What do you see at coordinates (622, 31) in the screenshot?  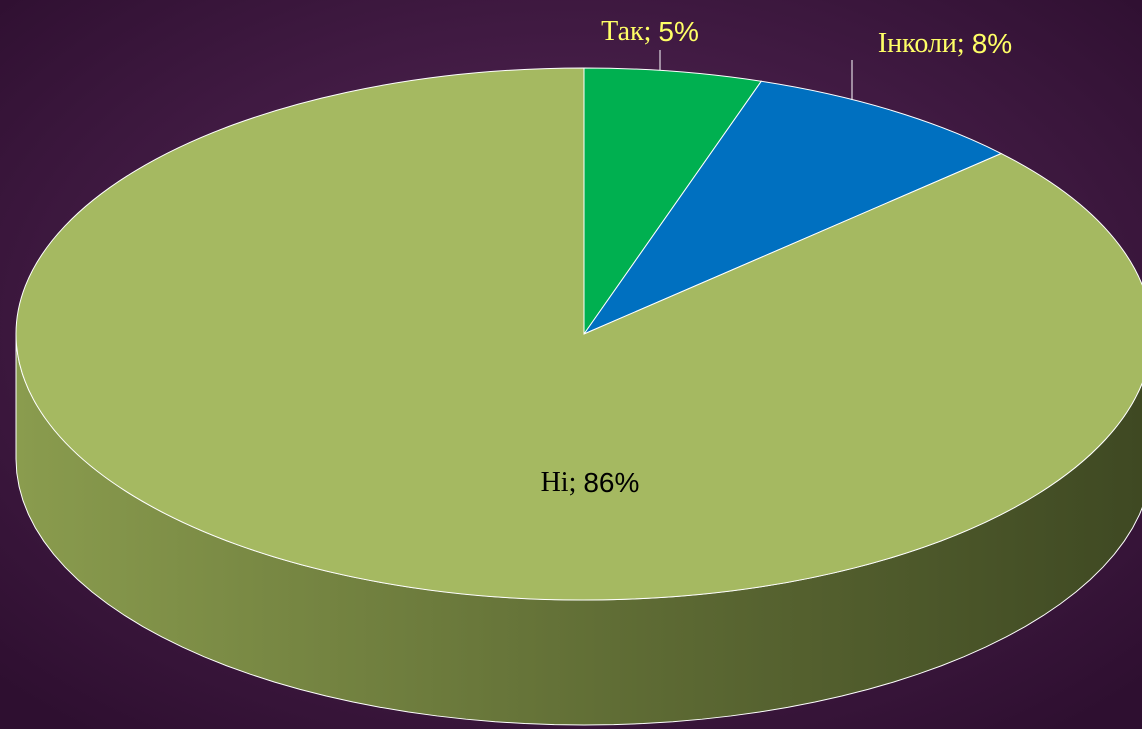 I see `category-label: Так` at bounding box center [622, 31].